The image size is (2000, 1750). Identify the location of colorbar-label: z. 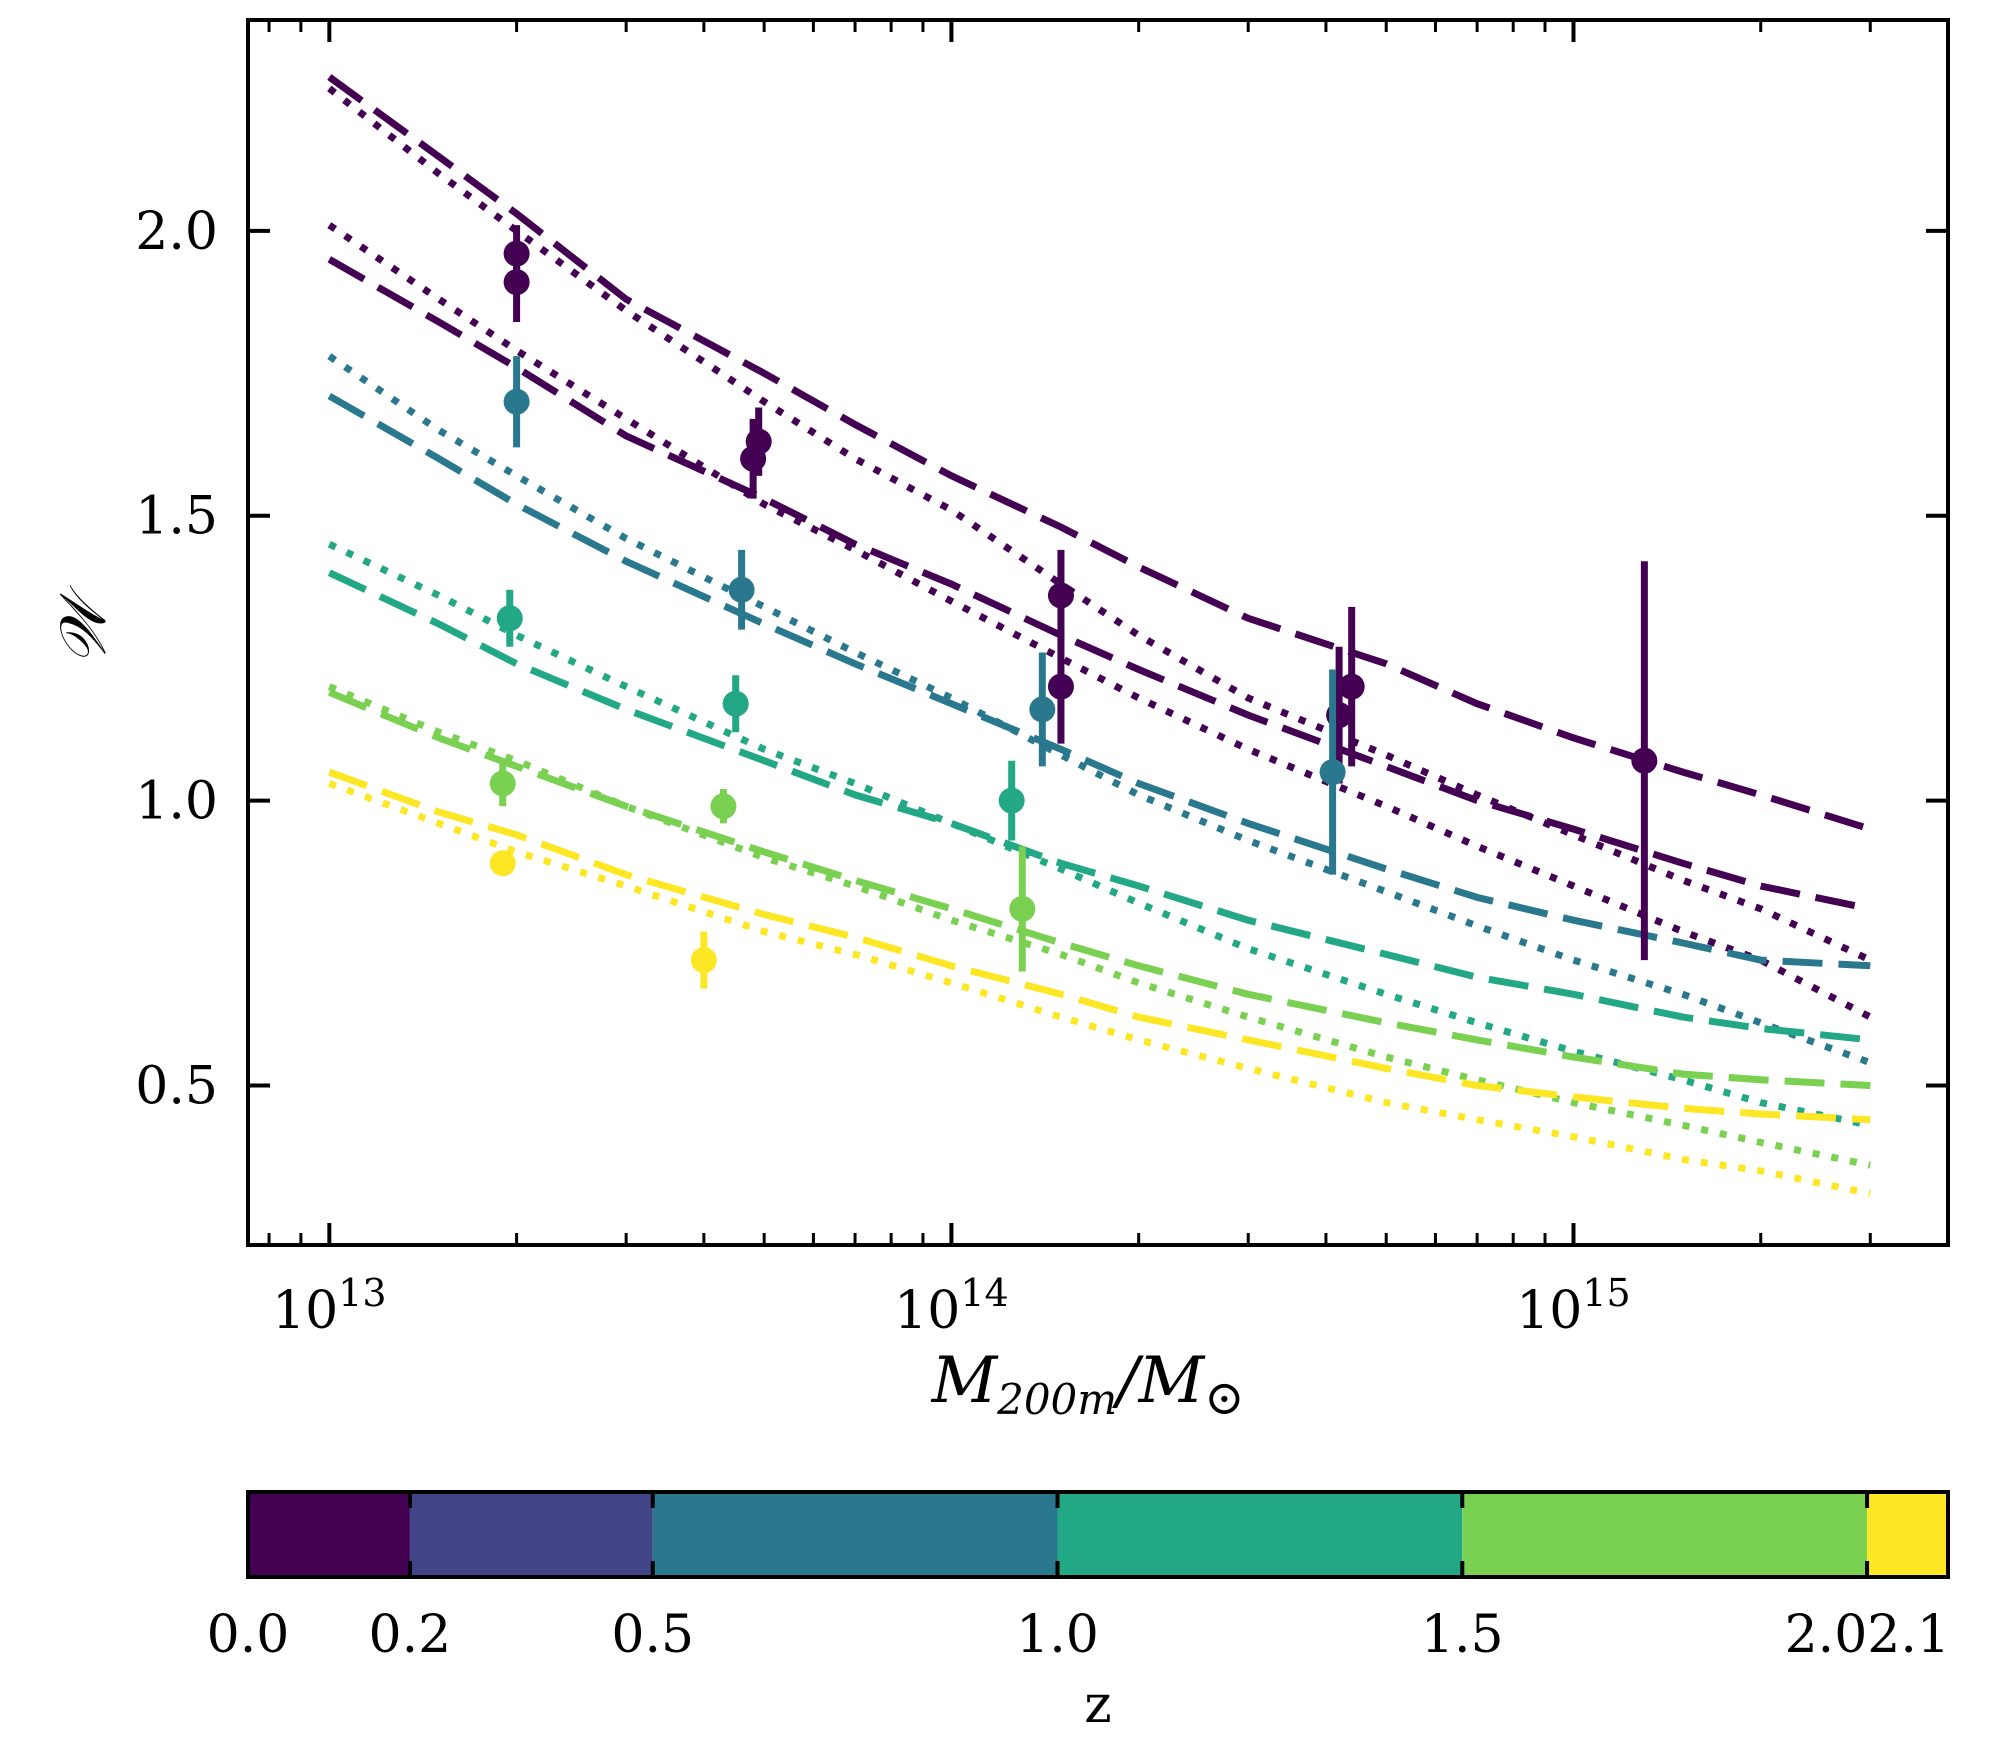
(1097, 1705).